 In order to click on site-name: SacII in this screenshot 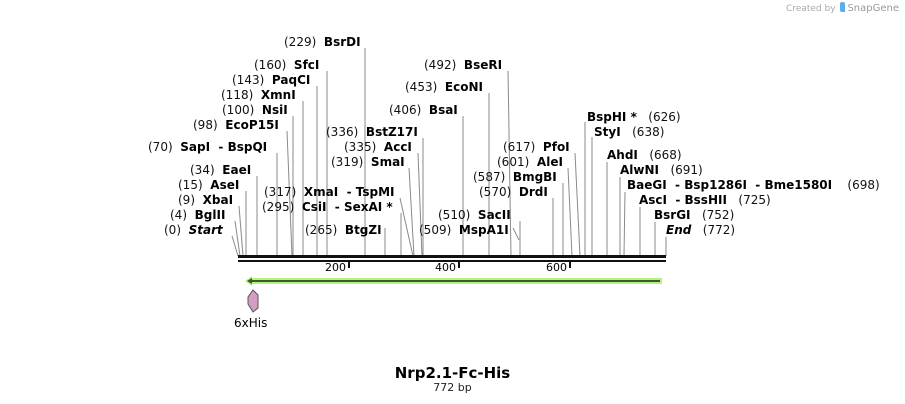, I will do `click(494, 215)`.